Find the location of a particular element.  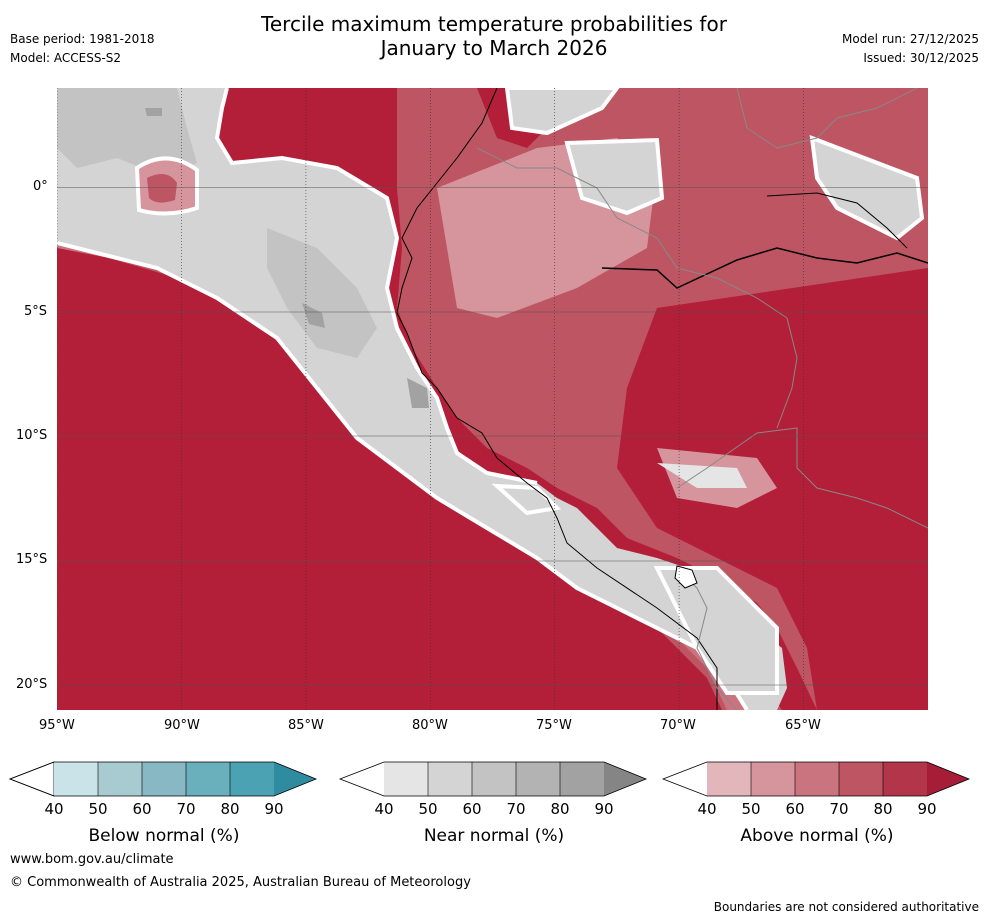

title-line-2: January to March 2026 is located at coordinates (494, 48).